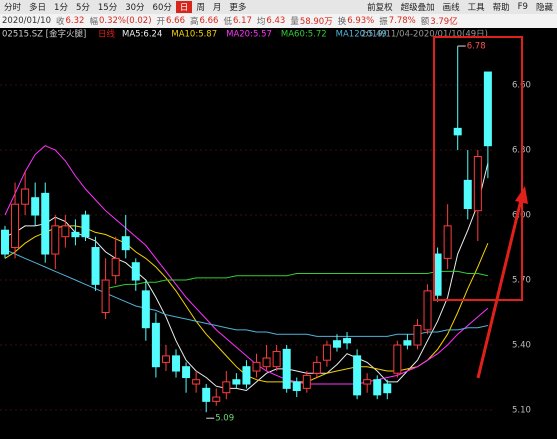 The width and height of the screenshot is (557, 439). Describe the element at coordinates (13, 8) in the screenshot. I see `toolbar-button: 分时` at that location.